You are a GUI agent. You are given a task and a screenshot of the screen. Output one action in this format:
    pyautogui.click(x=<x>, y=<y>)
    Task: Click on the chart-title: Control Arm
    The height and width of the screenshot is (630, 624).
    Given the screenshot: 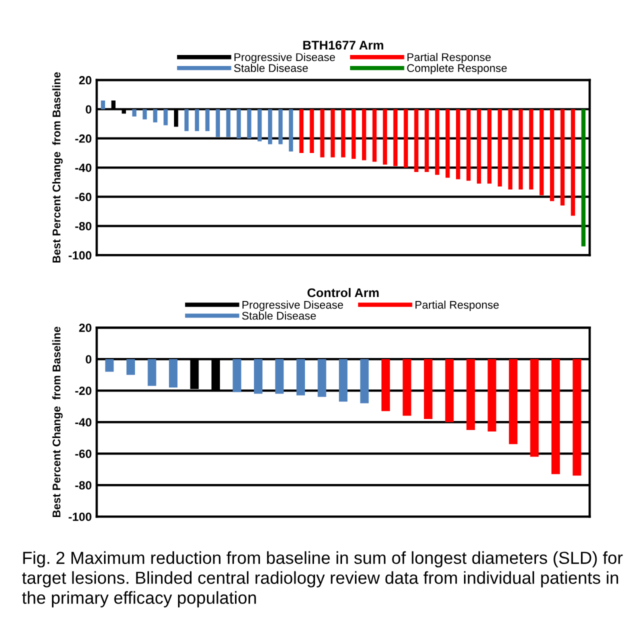 What is the action you would take?
    pyautogui.click(x=343, y=293)
    